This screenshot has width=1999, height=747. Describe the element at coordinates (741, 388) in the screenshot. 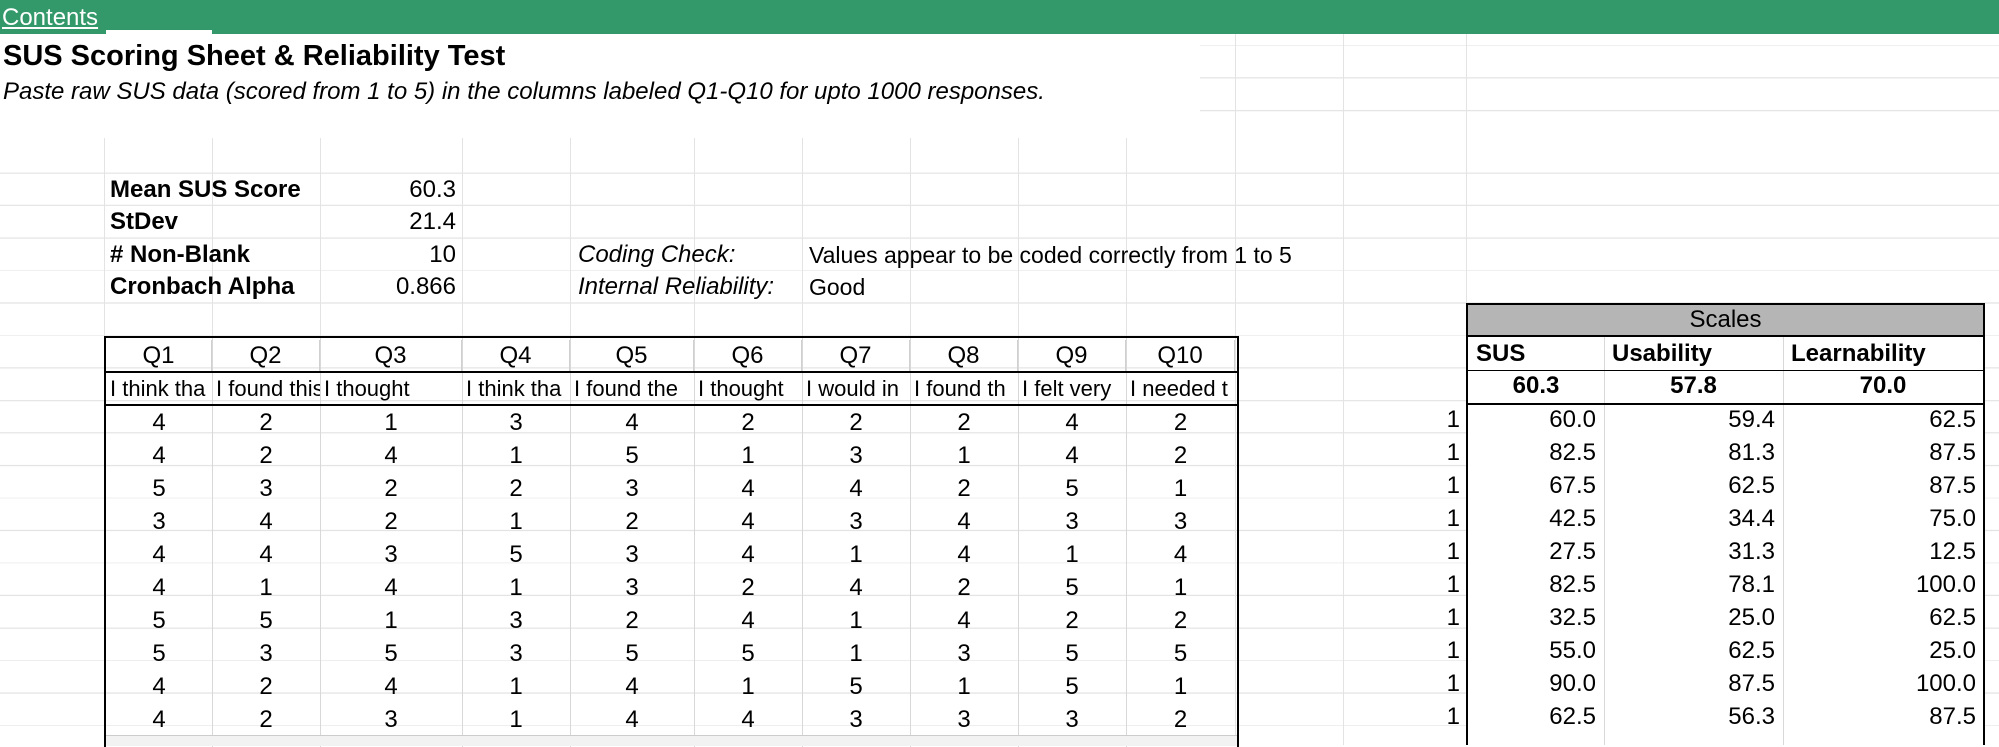

I see `question-text: I thought` at that location.